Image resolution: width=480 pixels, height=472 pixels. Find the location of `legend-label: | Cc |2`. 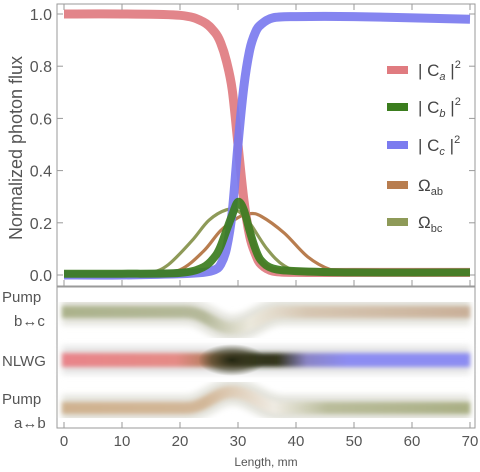

legend-label: | Cc |2 is located at coordinates (439, 146).